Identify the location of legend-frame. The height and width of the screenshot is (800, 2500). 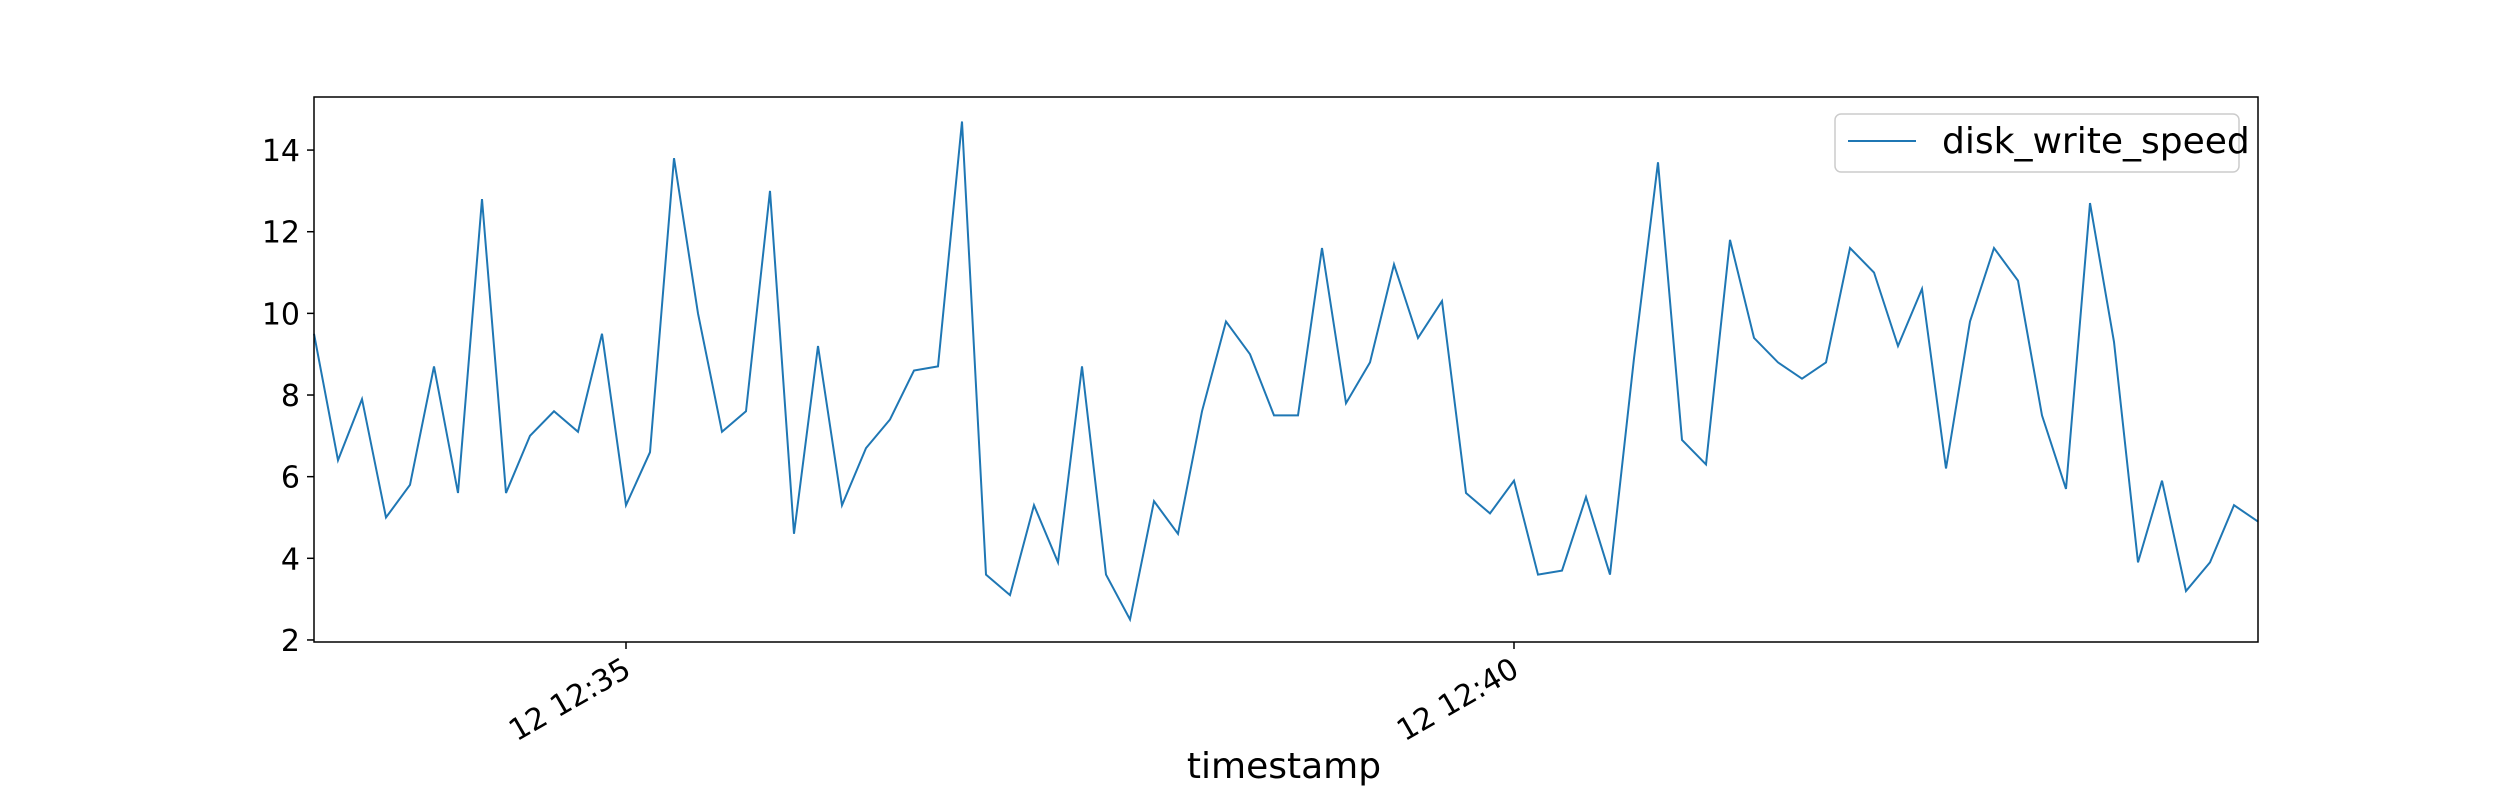
(2037, 143).